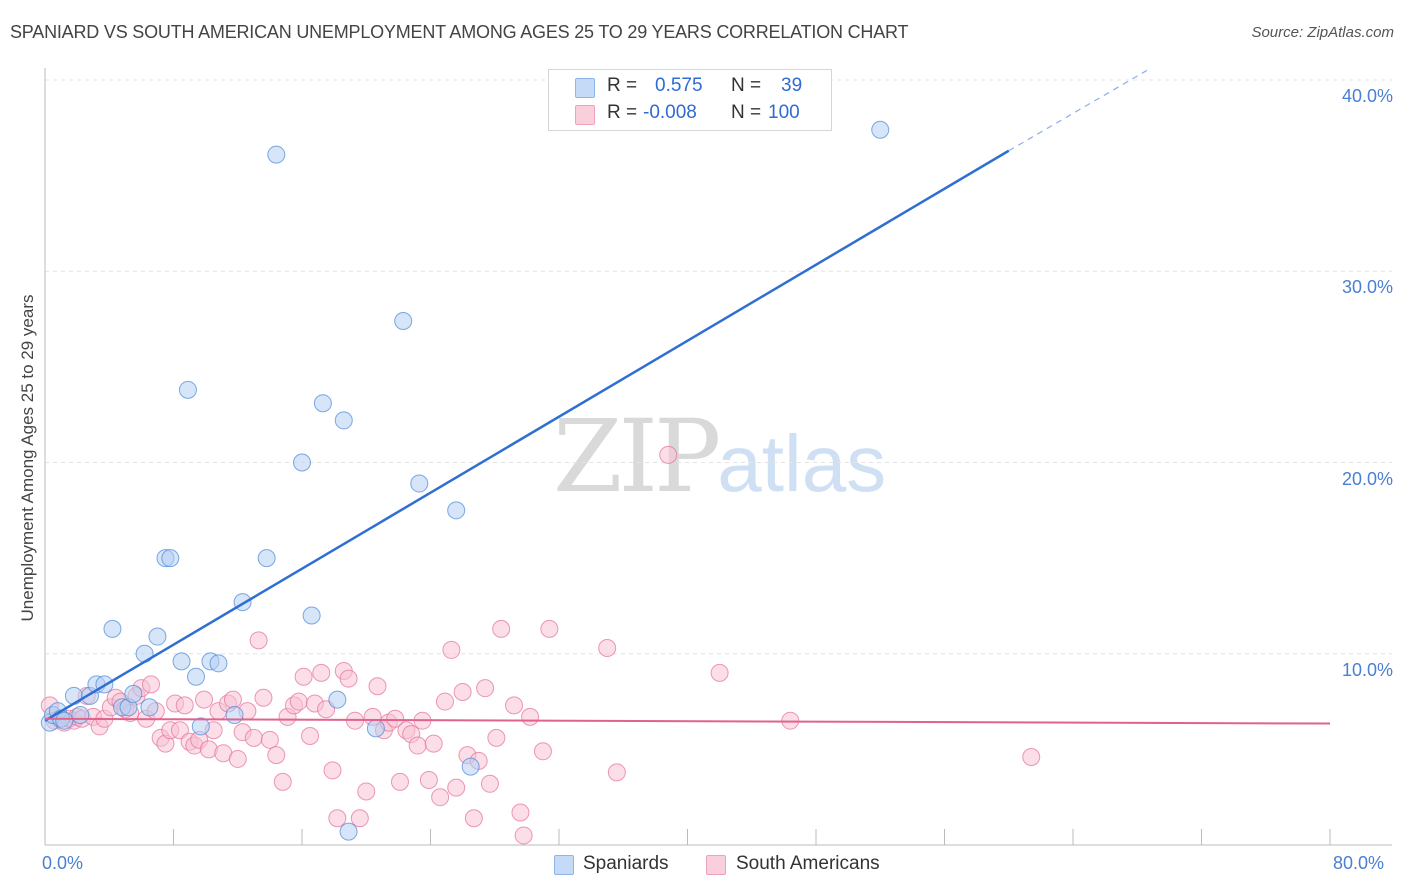 The width and height of the screenshot is (1406, 892). I want to click on stats-r-value: -0.008, so click(670, 112).